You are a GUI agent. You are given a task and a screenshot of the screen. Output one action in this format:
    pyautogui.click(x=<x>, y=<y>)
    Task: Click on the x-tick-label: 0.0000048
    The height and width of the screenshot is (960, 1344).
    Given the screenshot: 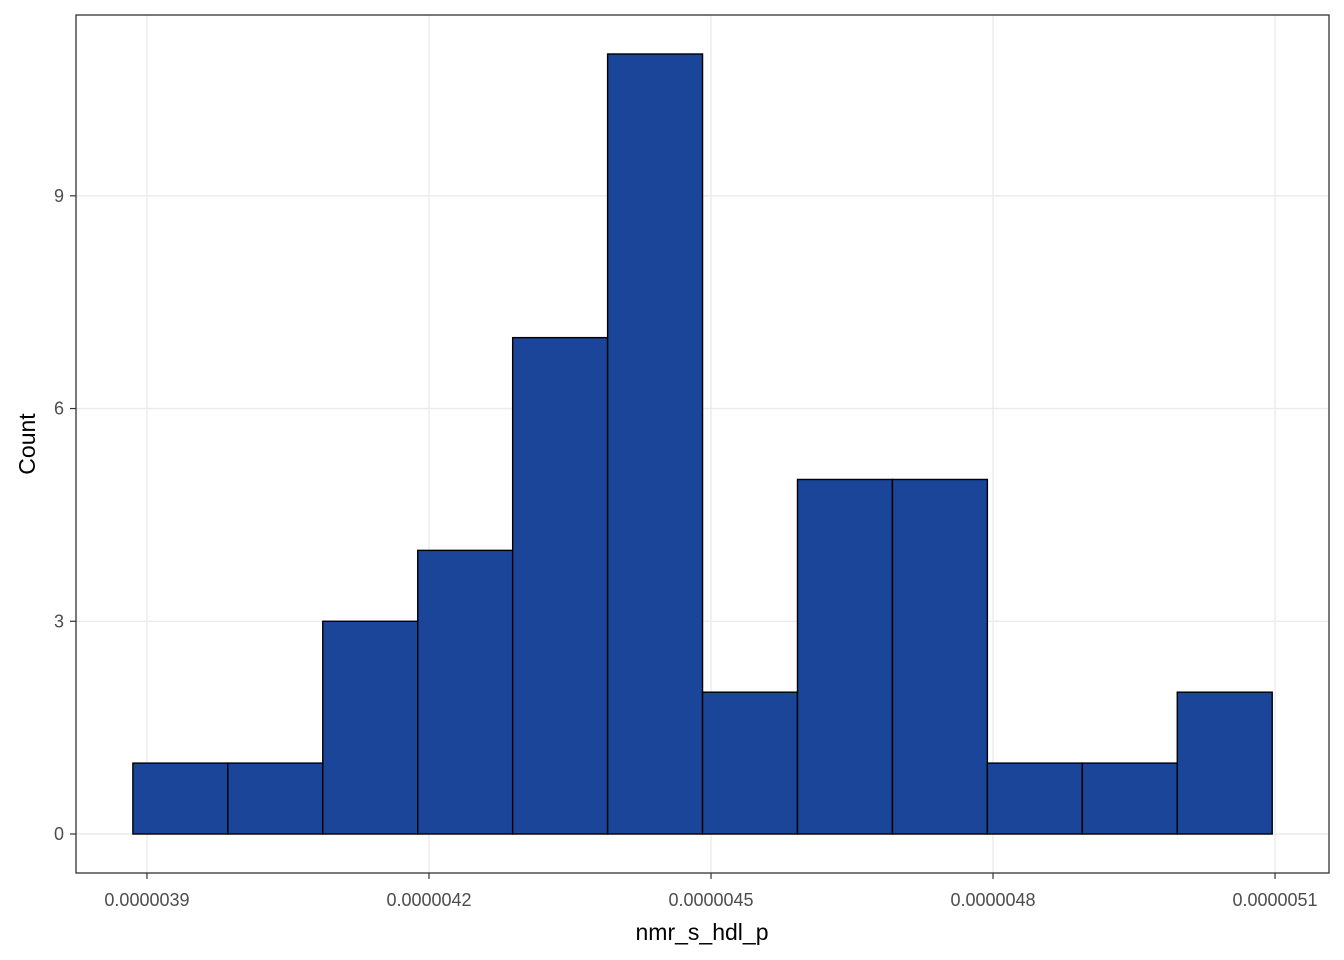 What is the action you would take?
    pyautogui.click(x=992, y=900)
    